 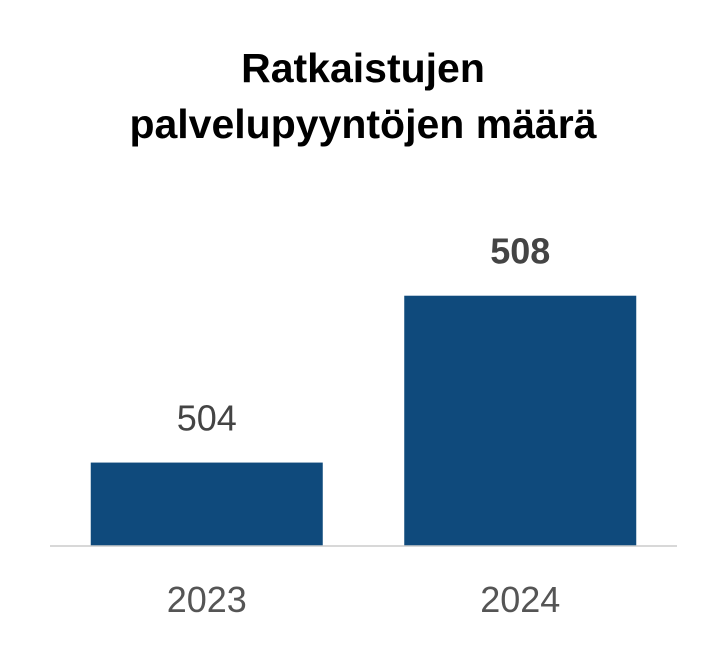 I want to click on chart-title: Ratkaistujen palvelupyyntöjen määrä, so click(x=363, y=96).